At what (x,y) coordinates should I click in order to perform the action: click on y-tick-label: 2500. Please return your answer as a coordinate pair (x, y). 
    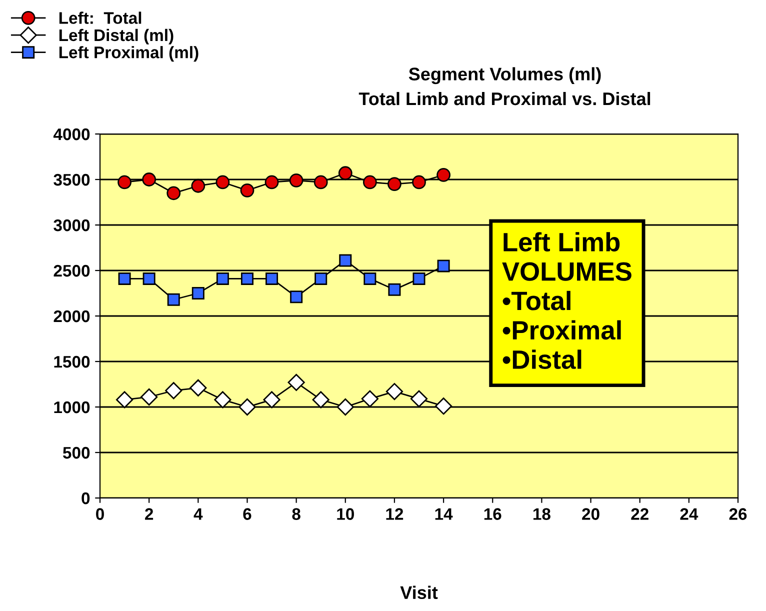
    Looking at the image, I should click on (72, 270).